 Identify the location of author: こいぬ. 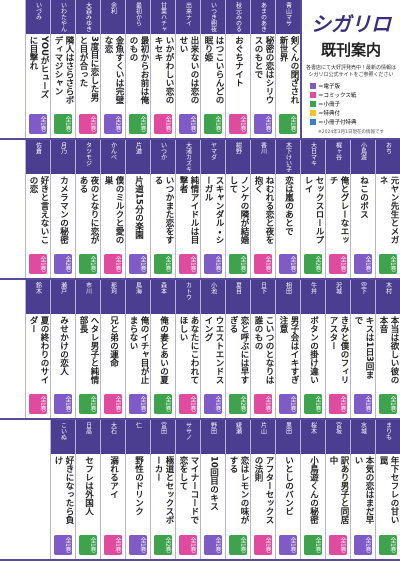
(63, 437).